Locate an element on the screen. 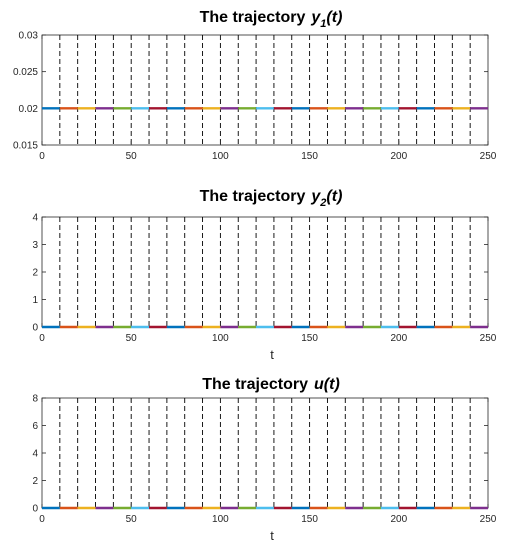 This screenshot has height=550, width=521. panel-u-title: The trajectory u(t) is located at coordinates (271, 384).